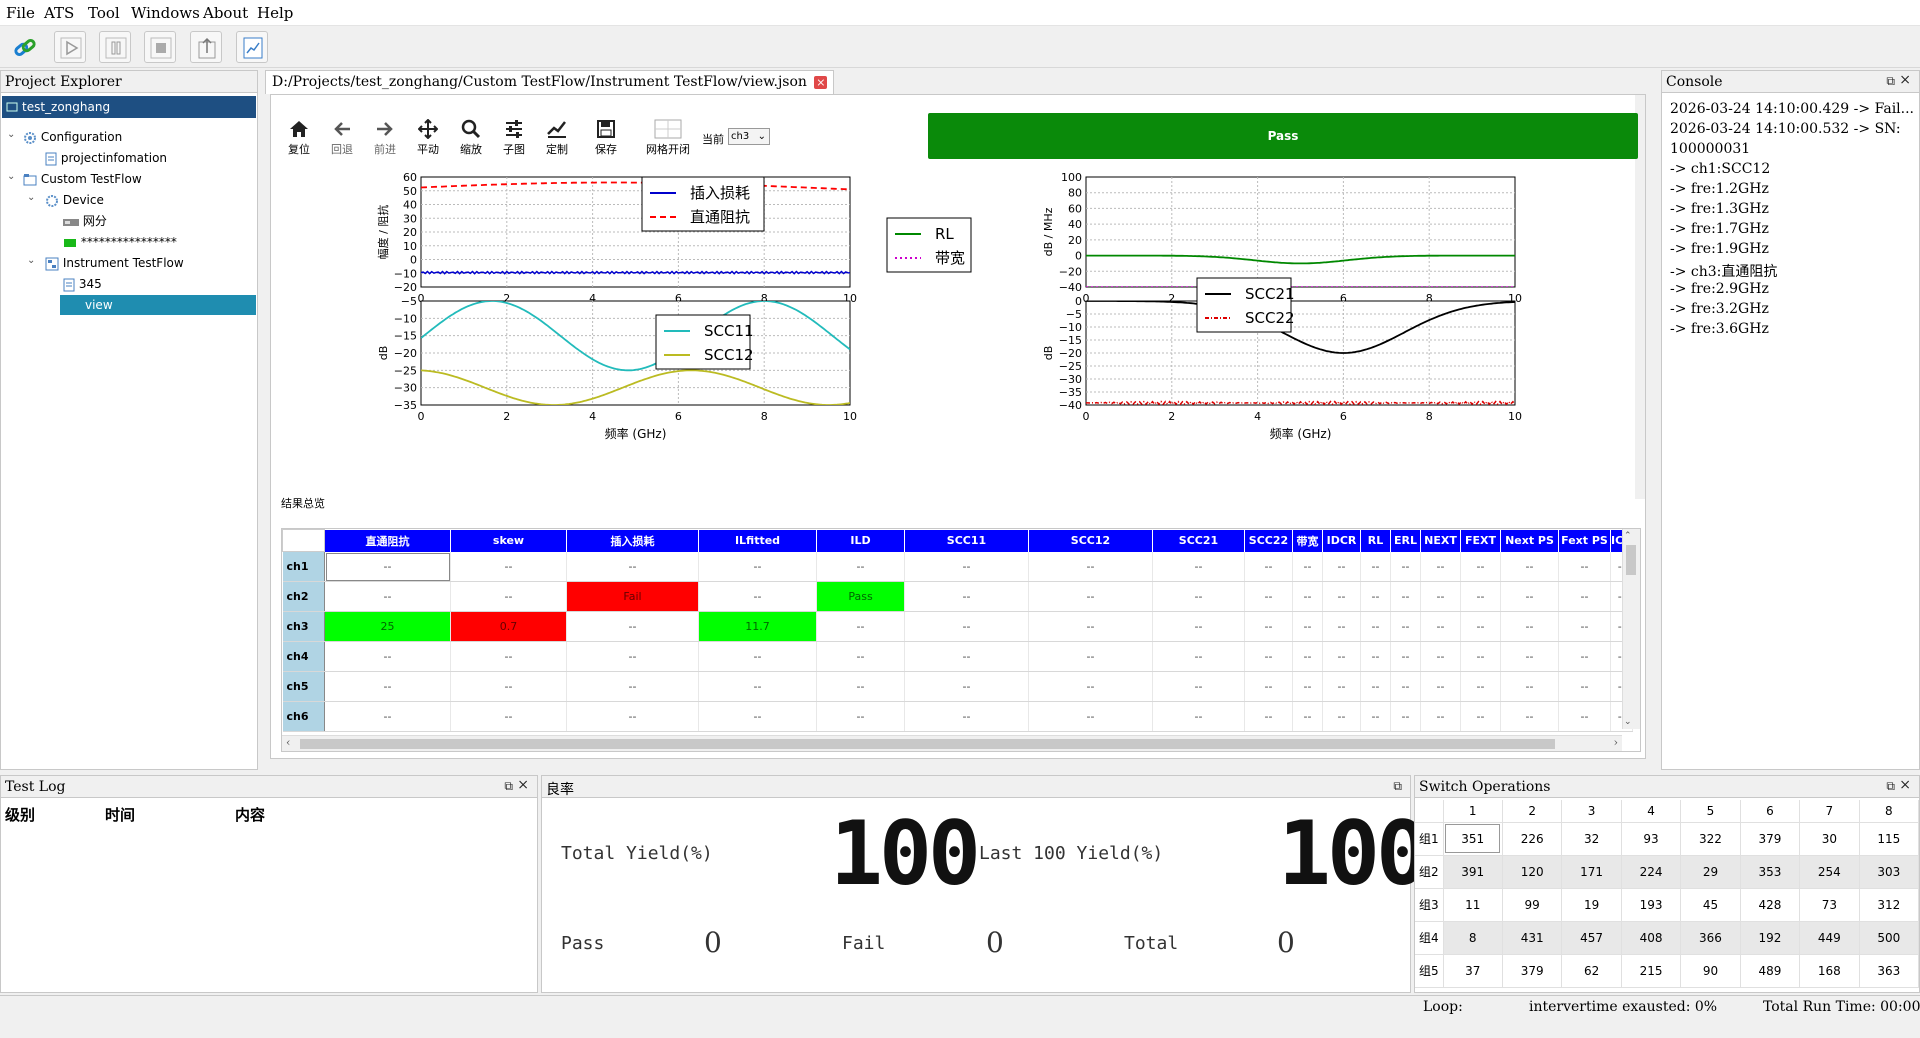 The image size is (1920, 1038). What do you see at coordinates (303, 656) in the screenshot?
I see `row-header: ch4` at bounding box center [303, 656].